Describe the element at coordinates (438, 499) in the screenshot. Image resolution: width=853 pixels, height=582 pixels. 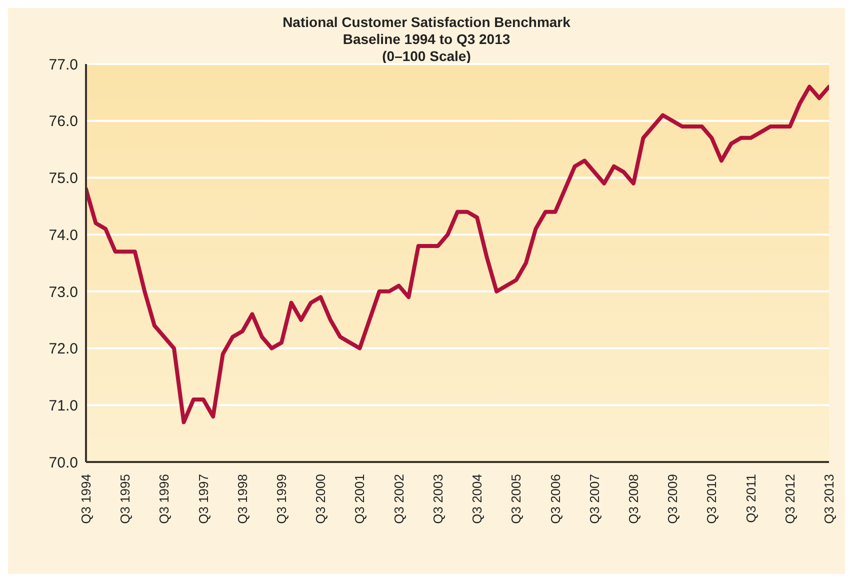
I see `x-tick-label: Q3 2003` at that location.